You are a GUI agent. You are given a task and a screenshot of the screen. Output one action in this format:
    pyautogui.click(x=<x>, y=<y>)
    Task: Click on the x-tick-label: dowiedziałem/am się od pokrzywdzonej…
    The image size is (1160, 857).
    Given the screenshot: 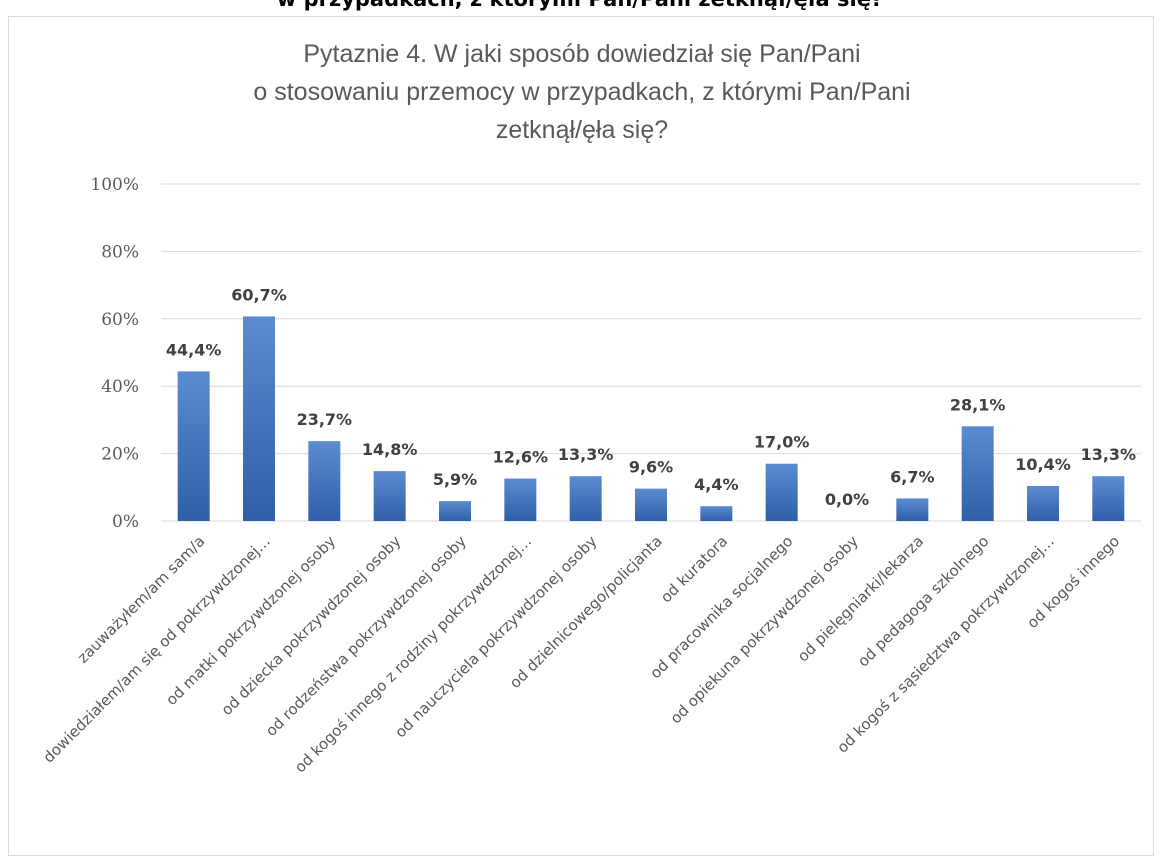 What is the action you would take?
    pyautogui.click(x=157, y=649)
    